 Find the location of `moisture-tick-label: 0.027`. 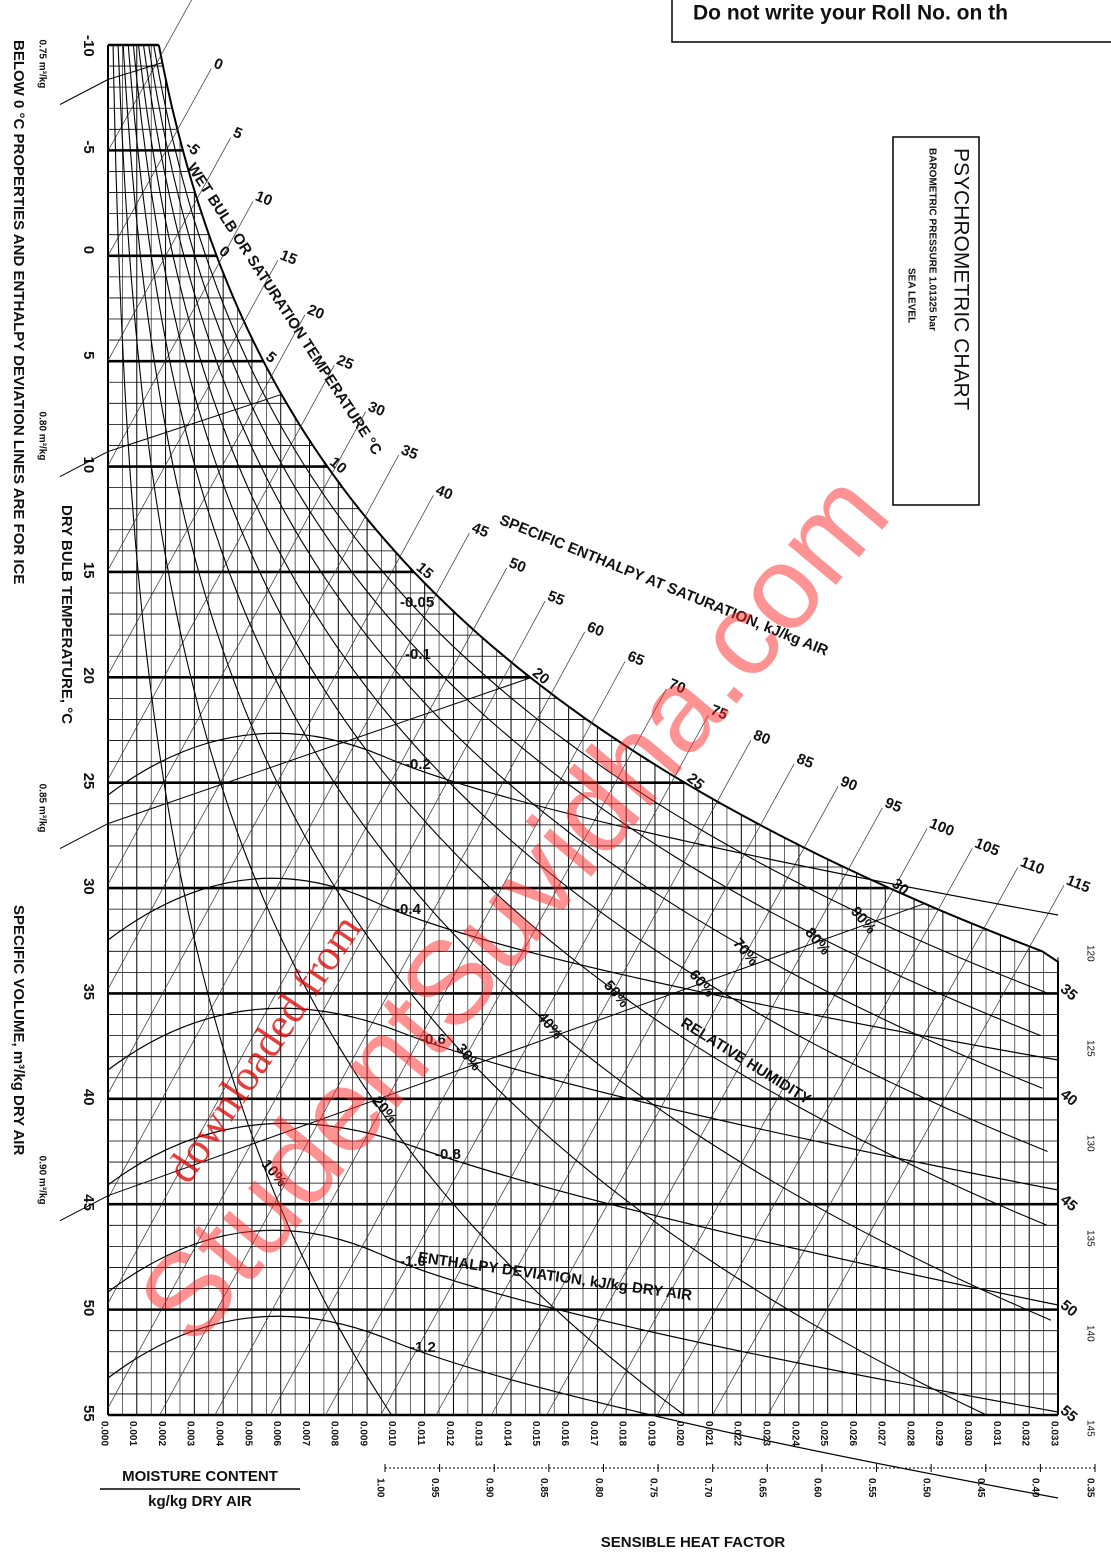

moisture-tick-label: 0.027 is located at coordinates (881, 1433).